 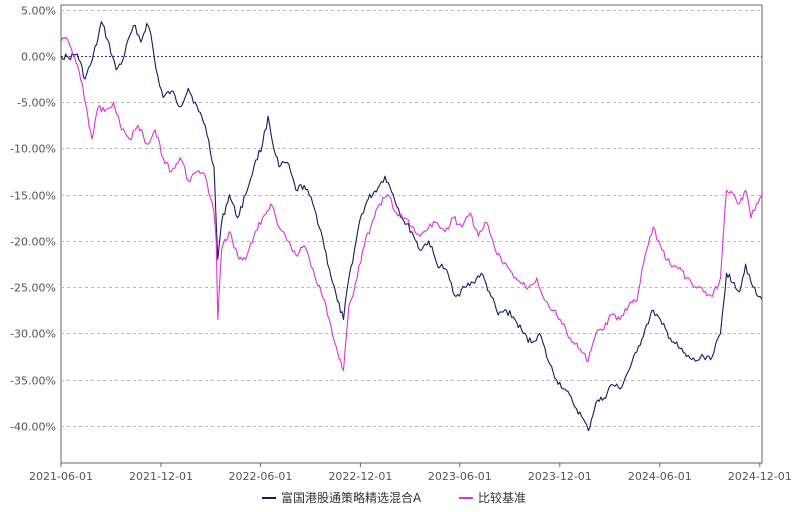 I want to click on x-tick-label: 2022-12-01, so click(x=360, y=476).